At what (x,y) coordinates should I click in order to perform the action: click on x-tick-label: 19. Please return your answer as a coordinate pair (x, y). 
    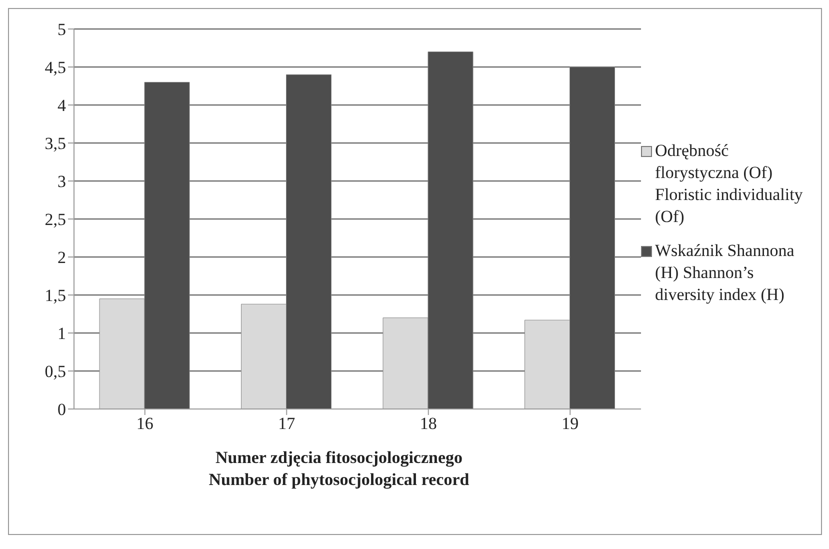
    Looking at the image, I should click on (570, 424).